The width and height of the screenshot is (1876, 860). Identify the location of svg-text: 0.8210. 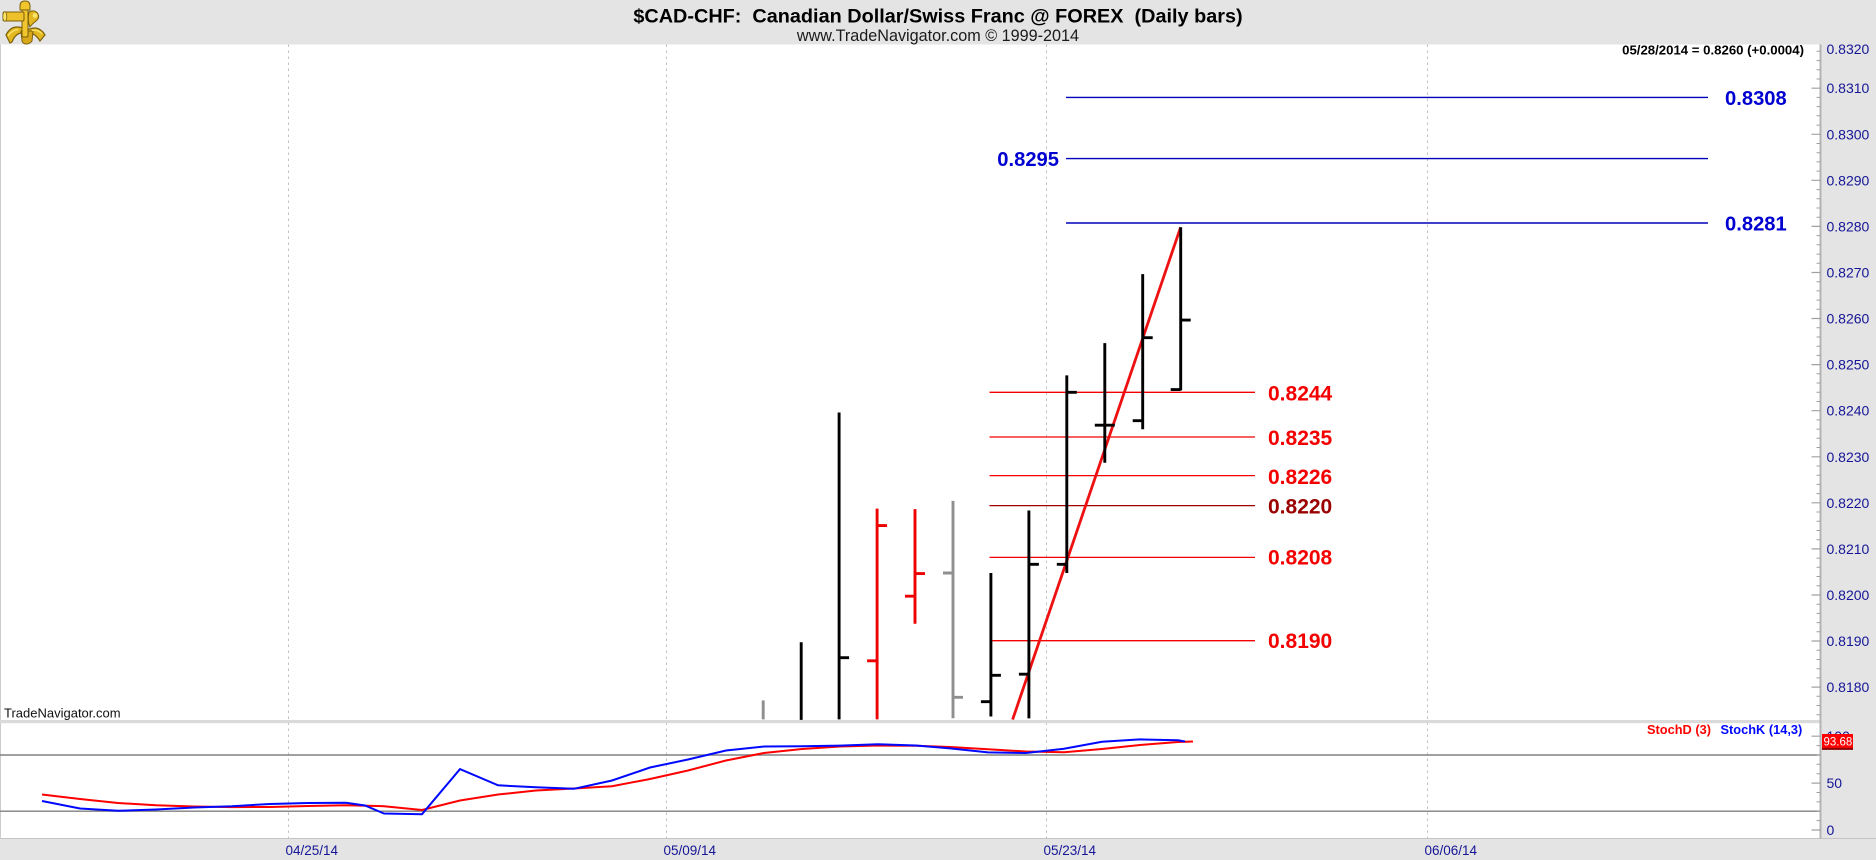
(1848, 549).